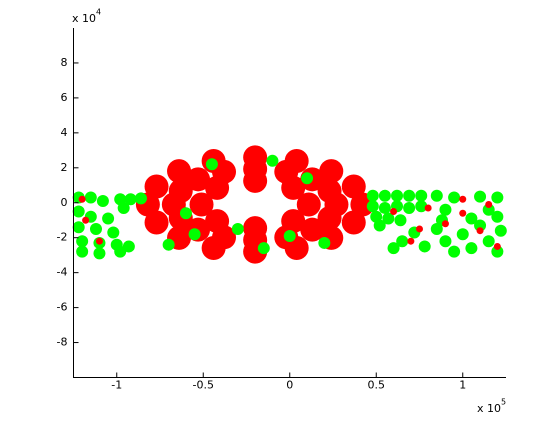 The width and height of the screenshot is (560, 424). Describe the element at coordinates (62, 272) in the screenshot. I see `y-tick-label: -4` at that location.